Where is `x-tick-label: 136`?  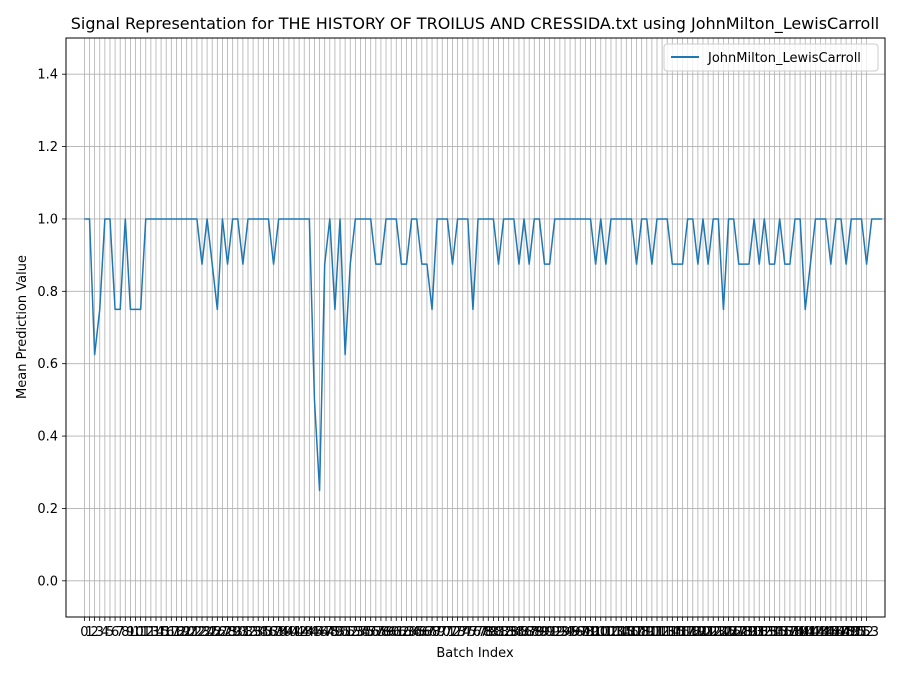 x-tick-label: 136 is located at coordinates (779, 632).